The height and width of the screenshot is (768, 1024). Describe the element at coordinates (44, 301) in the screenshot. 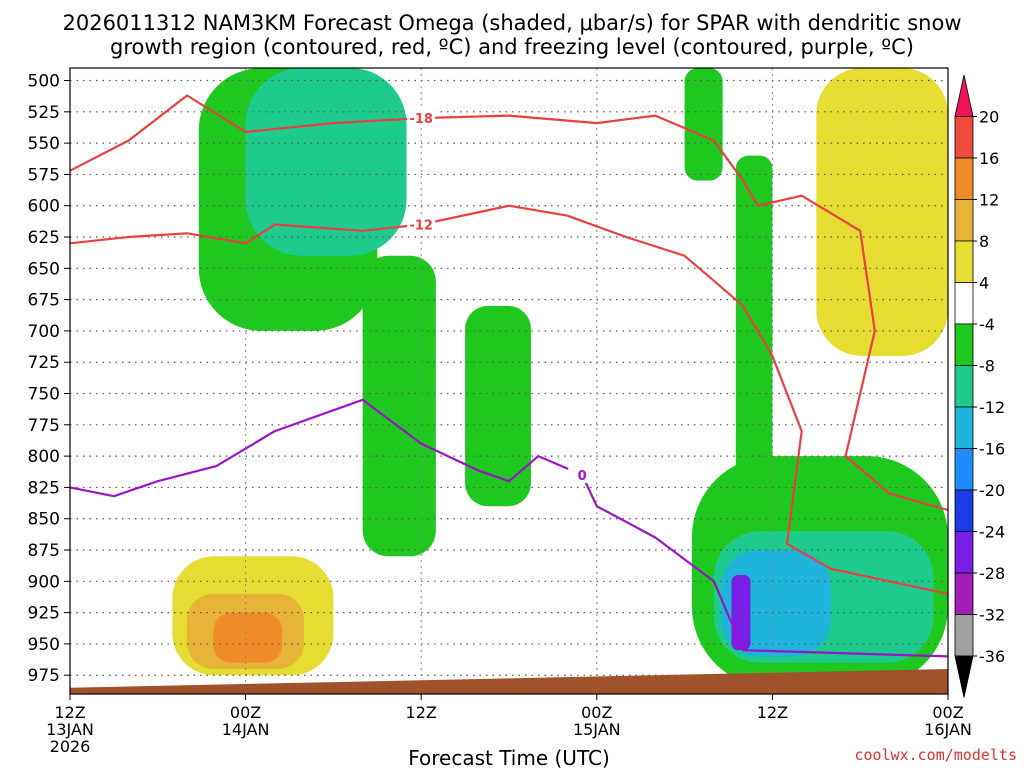

I see `y-tick-label: 675` at that location.